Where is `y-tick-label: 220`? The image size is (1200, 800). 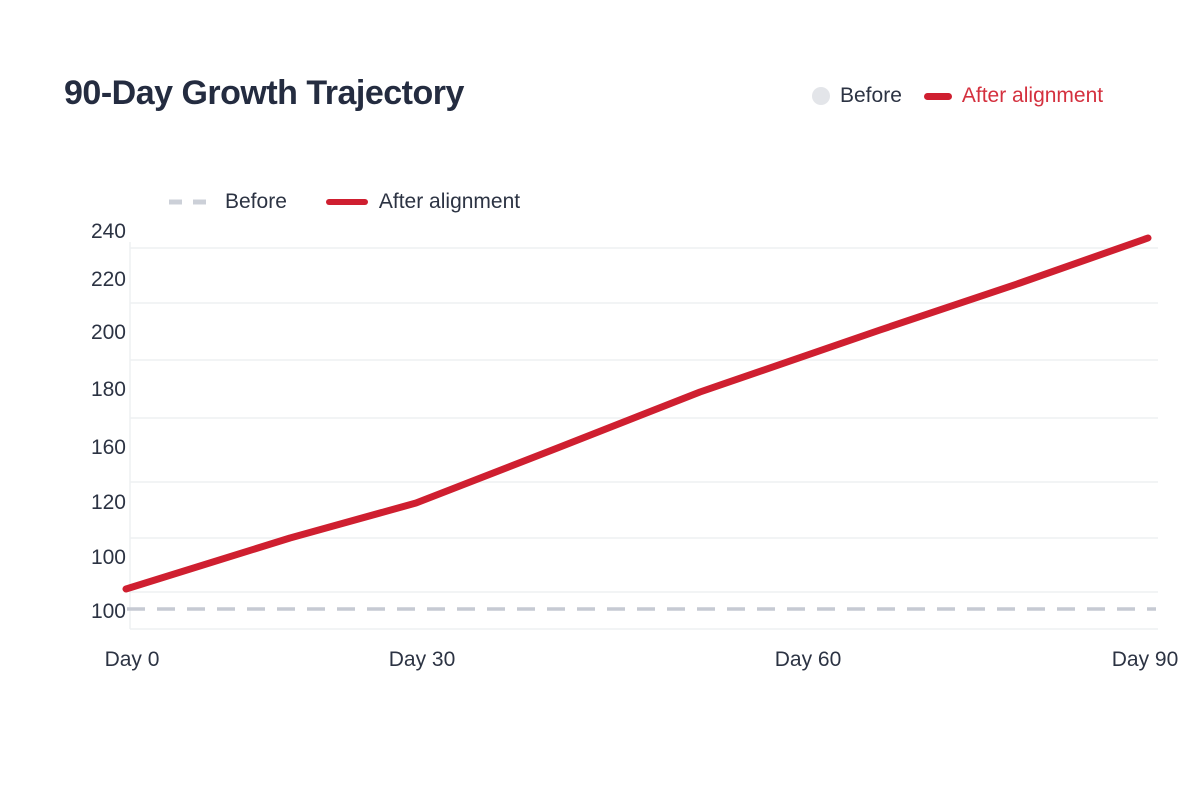 y-tick-label: 220 is located at coordinates (108, 279).